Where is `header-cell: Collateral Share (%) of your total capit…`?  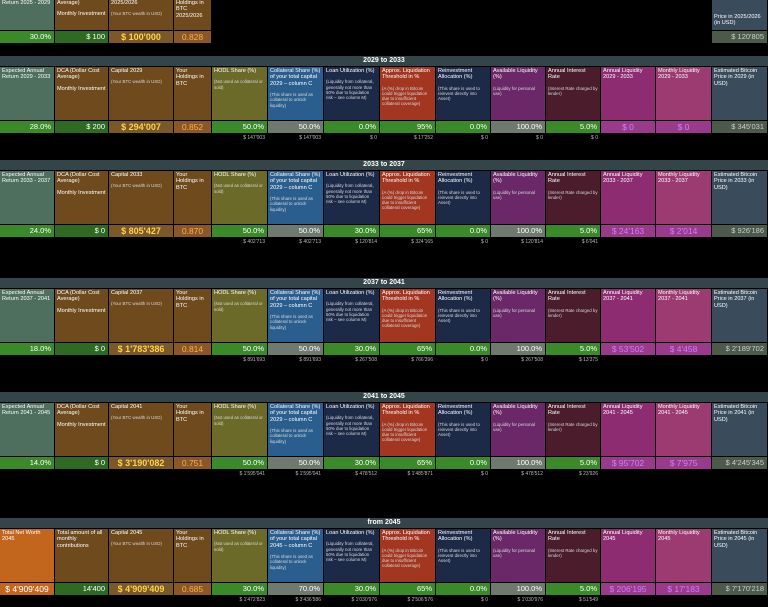 header-cell: Collateral Share (%) of your total capit… is located at coordinates (296, 315).